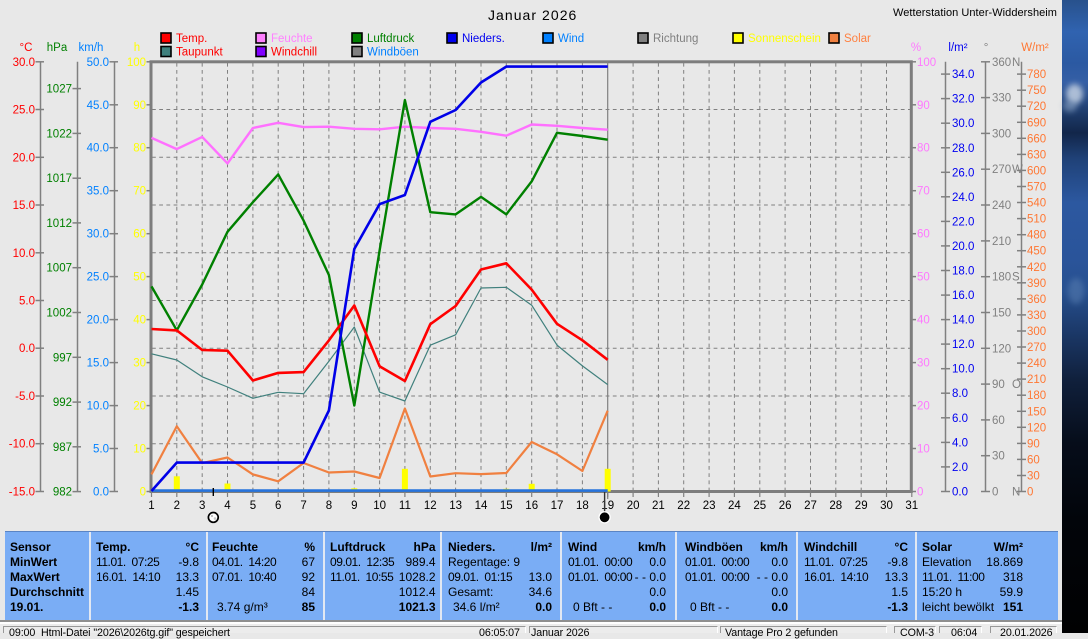  What do you see at coordinates (963, 149) in the screenshot?
I see `svg-text: 28.0` at bounding box center [963, 149].